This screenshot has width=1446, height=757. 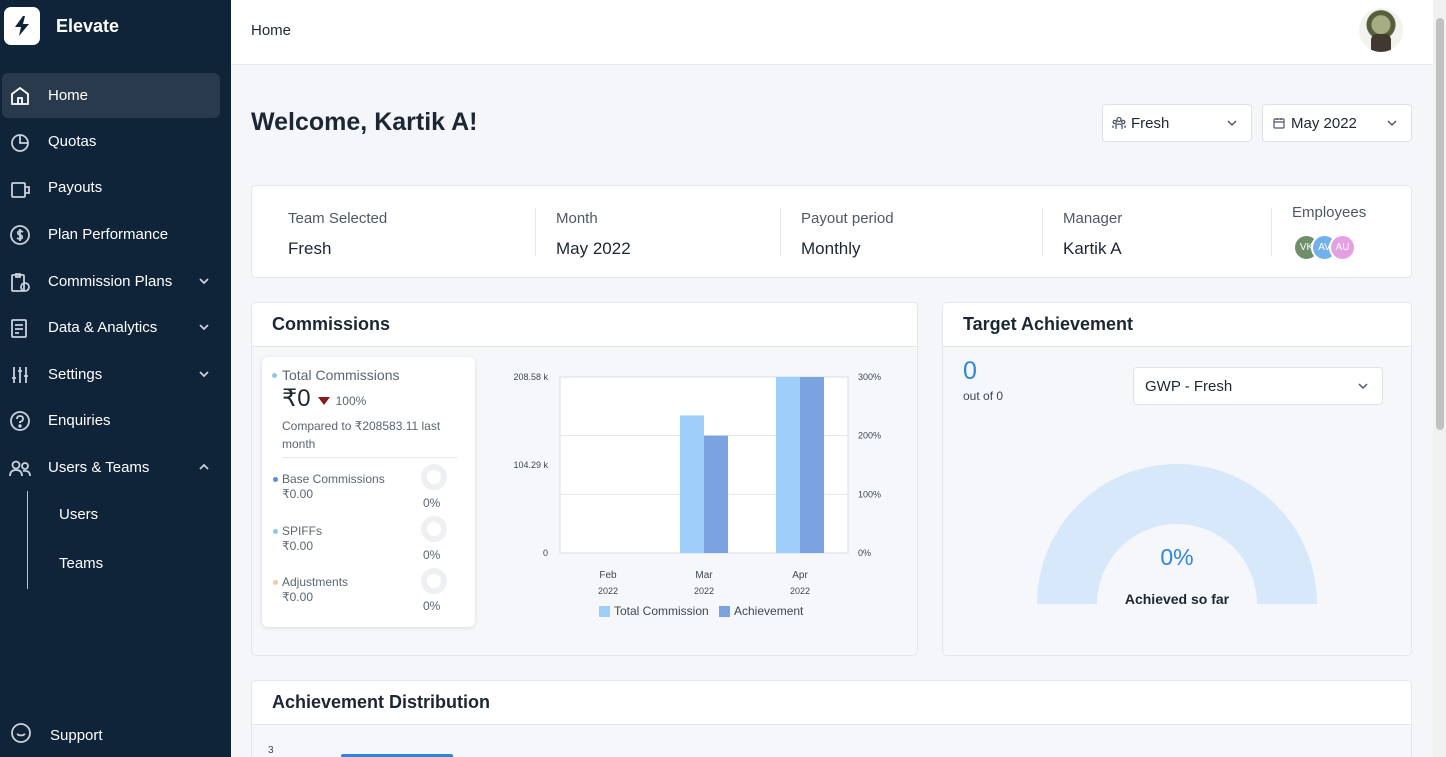 What do you see at coordinates (341, 375) in the screenshot?
I see `total-commissions-label: Total Commissions` at bounding box center [341, 375].